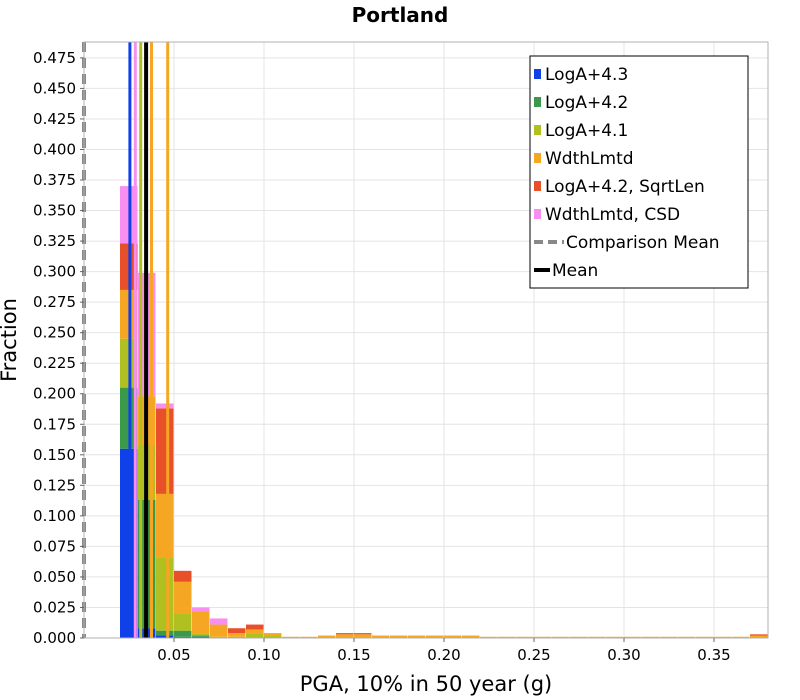 The height and width of the screenshot is (700, 800). Describe the element at coordinates (54, 638) in the screenshot. I see `y-tick-label-0: 0.000` at that location.